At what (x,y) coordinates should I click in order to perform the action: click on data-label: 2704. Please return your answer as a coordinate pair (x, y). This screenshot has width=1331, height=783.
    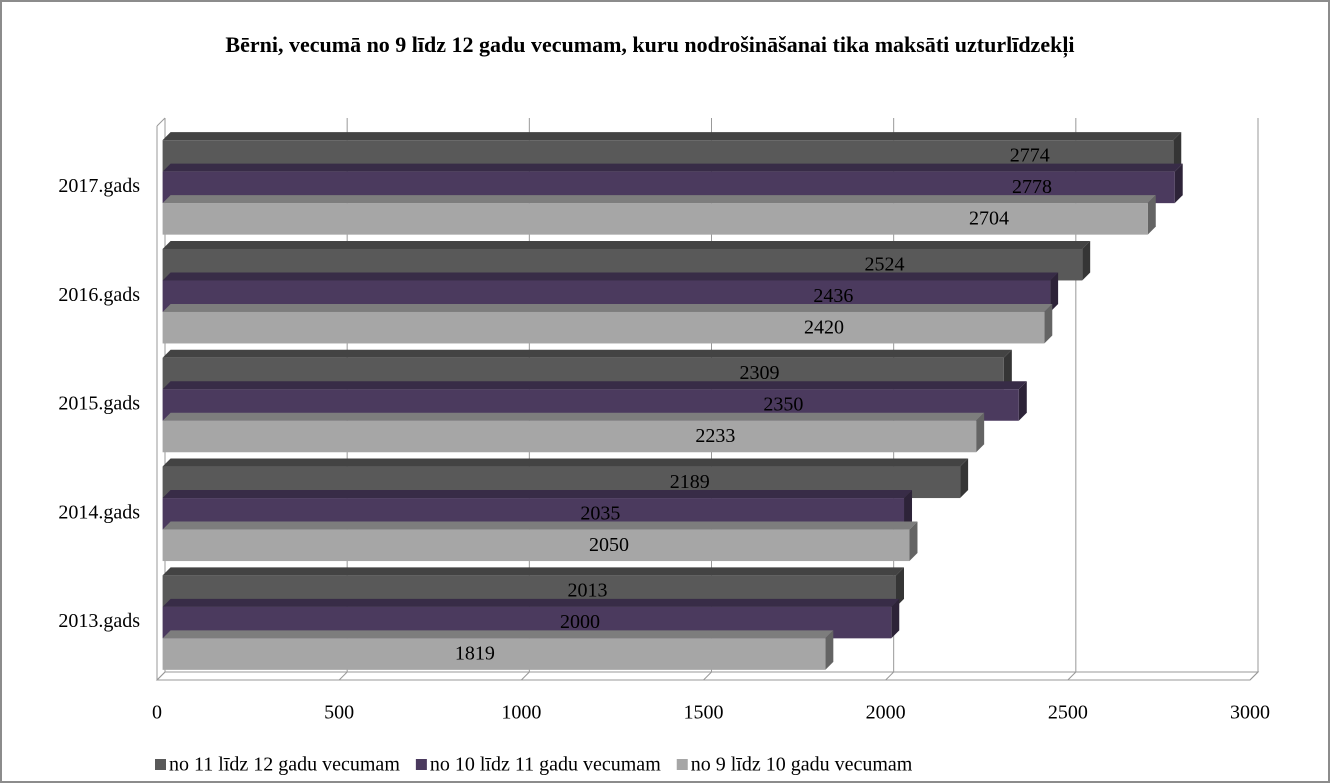
    Looking at the image, I should click on (989, 218).